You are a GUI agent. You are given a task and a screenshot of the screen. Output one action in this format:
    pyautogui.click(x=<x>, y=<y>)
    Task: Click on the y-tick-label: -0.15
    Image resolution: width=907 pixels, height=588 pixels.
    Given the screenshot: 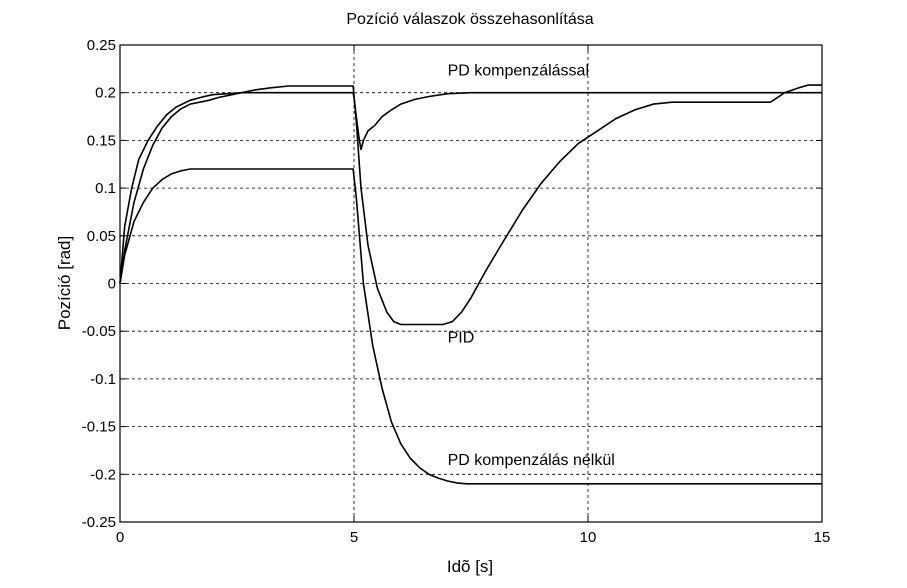 What is the action you would take?
    pyautogui.click(x=99, y=427)
    